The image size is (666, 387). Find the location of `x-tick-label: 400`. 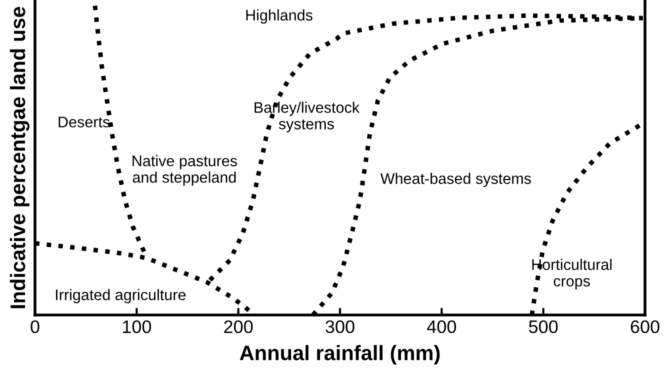

x-tick-label: 400 is located at coordinates (441, 327).